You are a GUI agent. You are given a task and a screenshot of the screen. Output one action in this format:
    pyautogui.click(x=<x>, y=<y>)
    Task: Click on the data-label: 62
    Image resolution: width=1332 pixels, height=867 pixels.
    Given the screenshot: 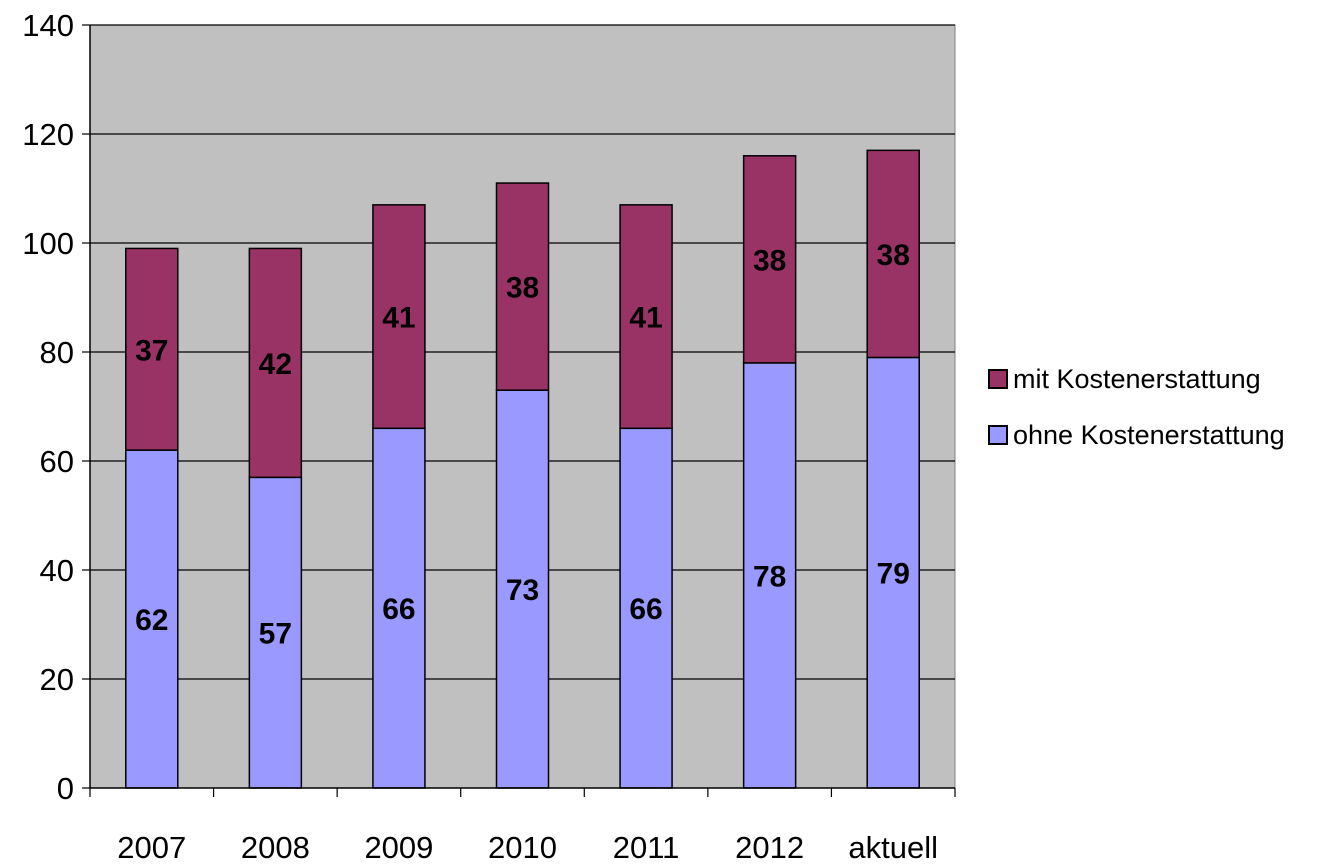 What is the action you would take?
    pyautogui.click(x=151, y=620)
    